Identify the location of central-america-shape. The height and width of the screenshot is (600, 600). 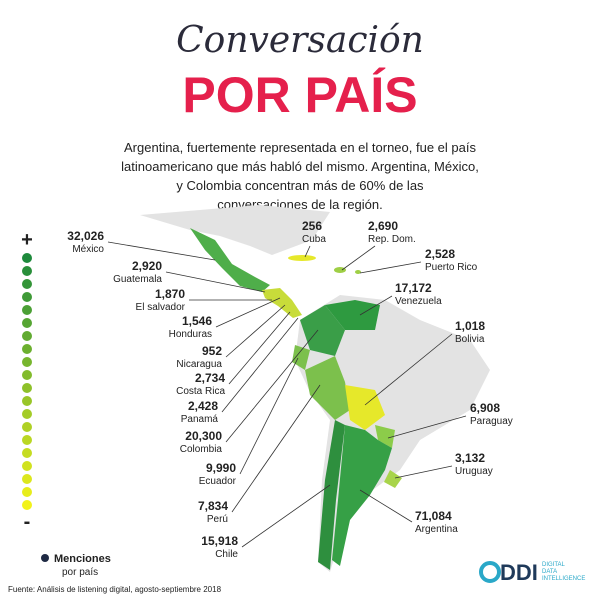
(282, 303).